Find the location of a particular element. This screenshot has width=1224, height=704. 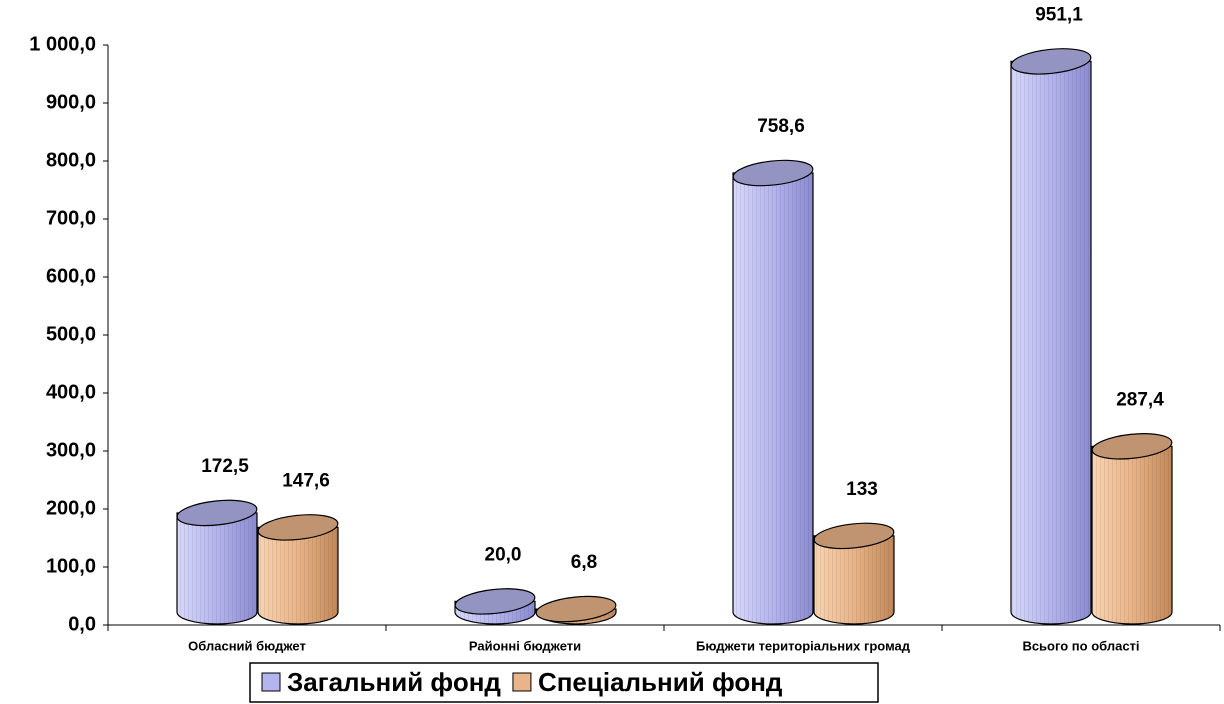

value-label: 951,1 is located at coordinates (1059, 14).